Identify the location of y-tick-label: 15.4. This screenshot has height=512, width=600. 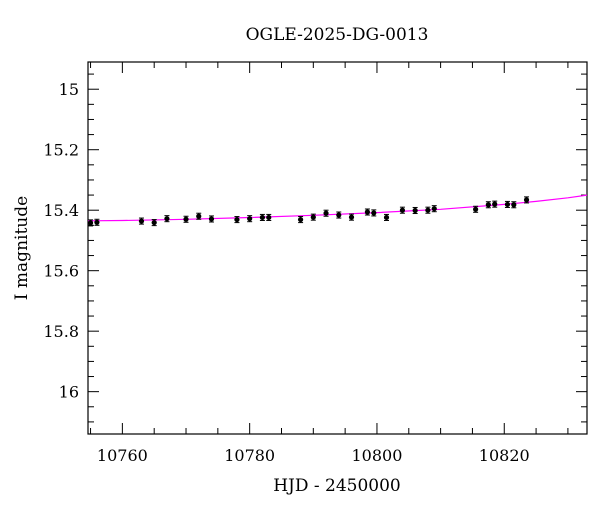
(61, 210).